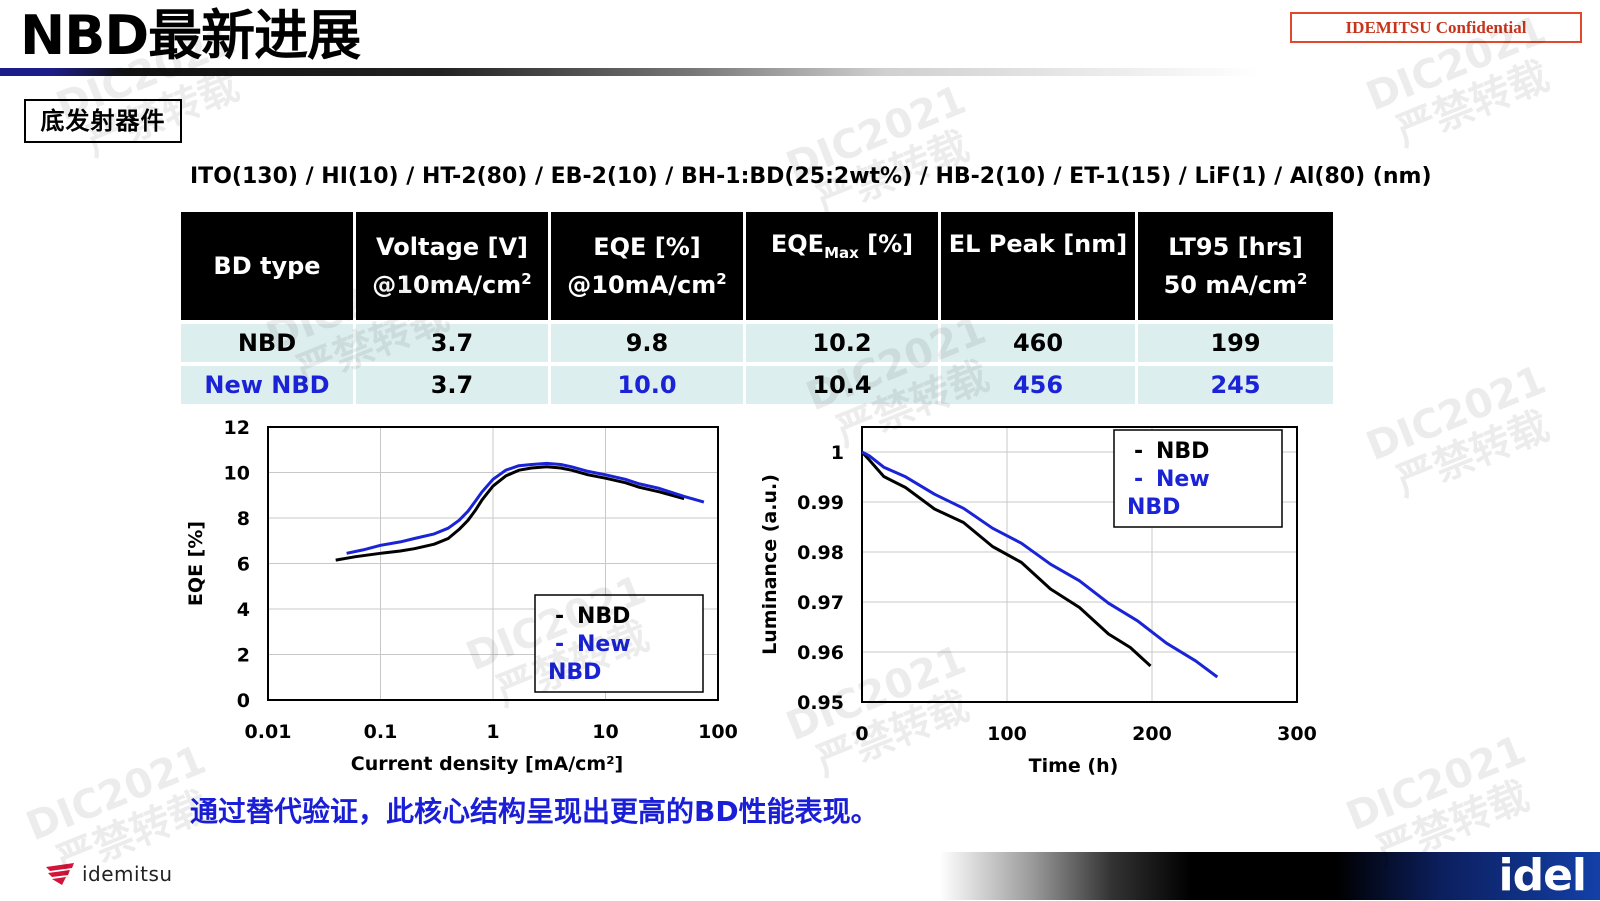 This screenshot has height=901, width=1600. What do you see at coordinates (190, 35) in the screenshot?
I see `page-title: NBD最新进展` at bounding box center [190, 35].